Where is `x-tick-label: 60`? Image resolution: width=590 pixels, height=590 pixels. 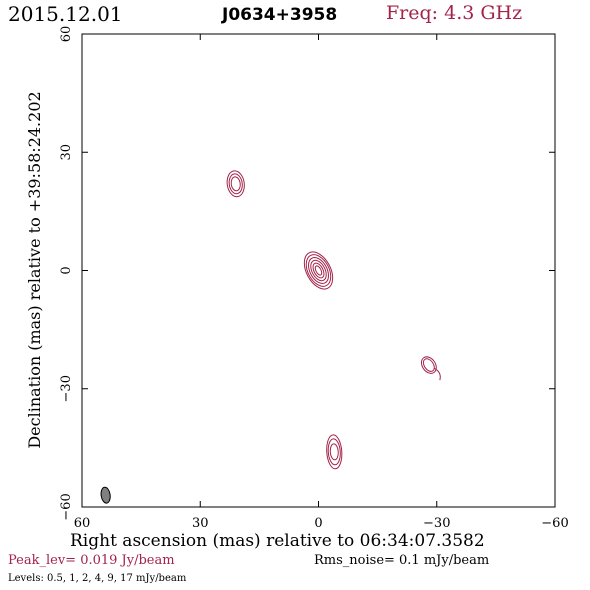 x-tick-label: 60 is located at coordinates (82, 523).